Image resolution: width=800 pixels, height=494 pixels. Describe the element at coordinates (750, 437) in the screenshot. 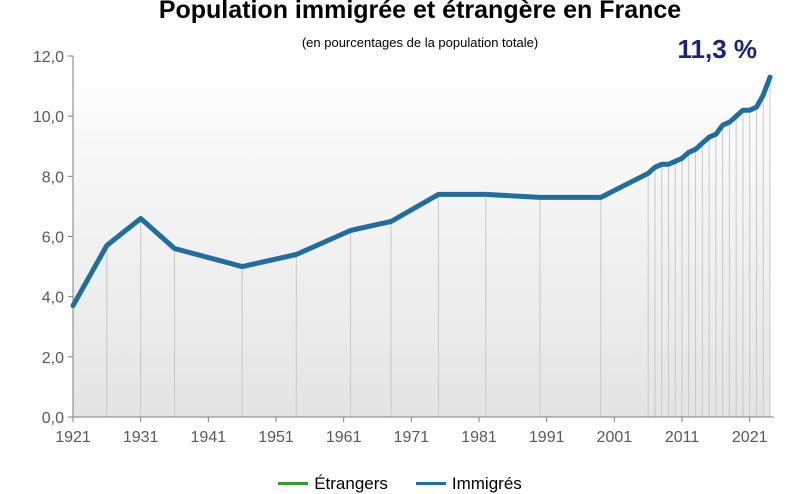

I see `x-tick-label: 2021` at that location.